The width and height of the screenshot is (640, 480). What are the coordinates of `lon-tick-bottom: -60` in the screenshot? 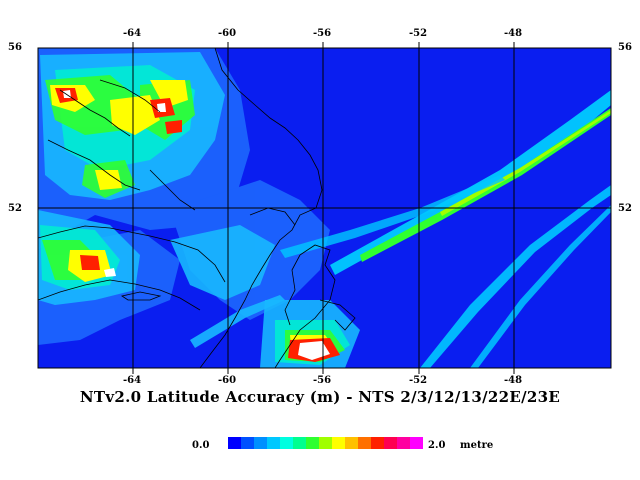 It's located at (227, 380).